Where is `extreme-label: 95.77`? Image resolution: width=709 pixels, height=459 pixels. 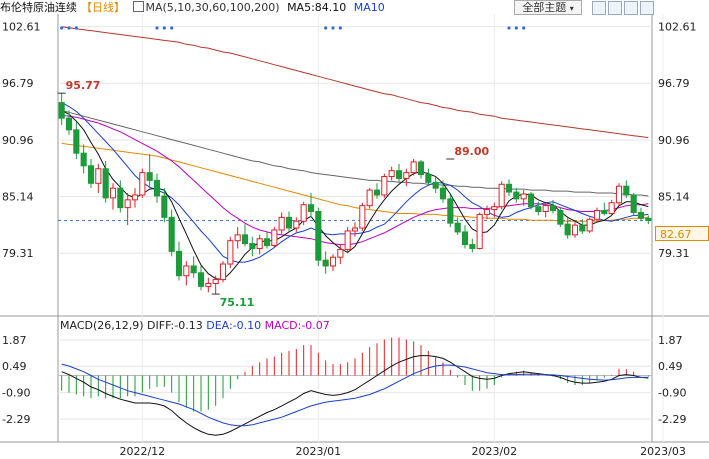 extreme-label: 95.77 is located at coordinates (83, 85).